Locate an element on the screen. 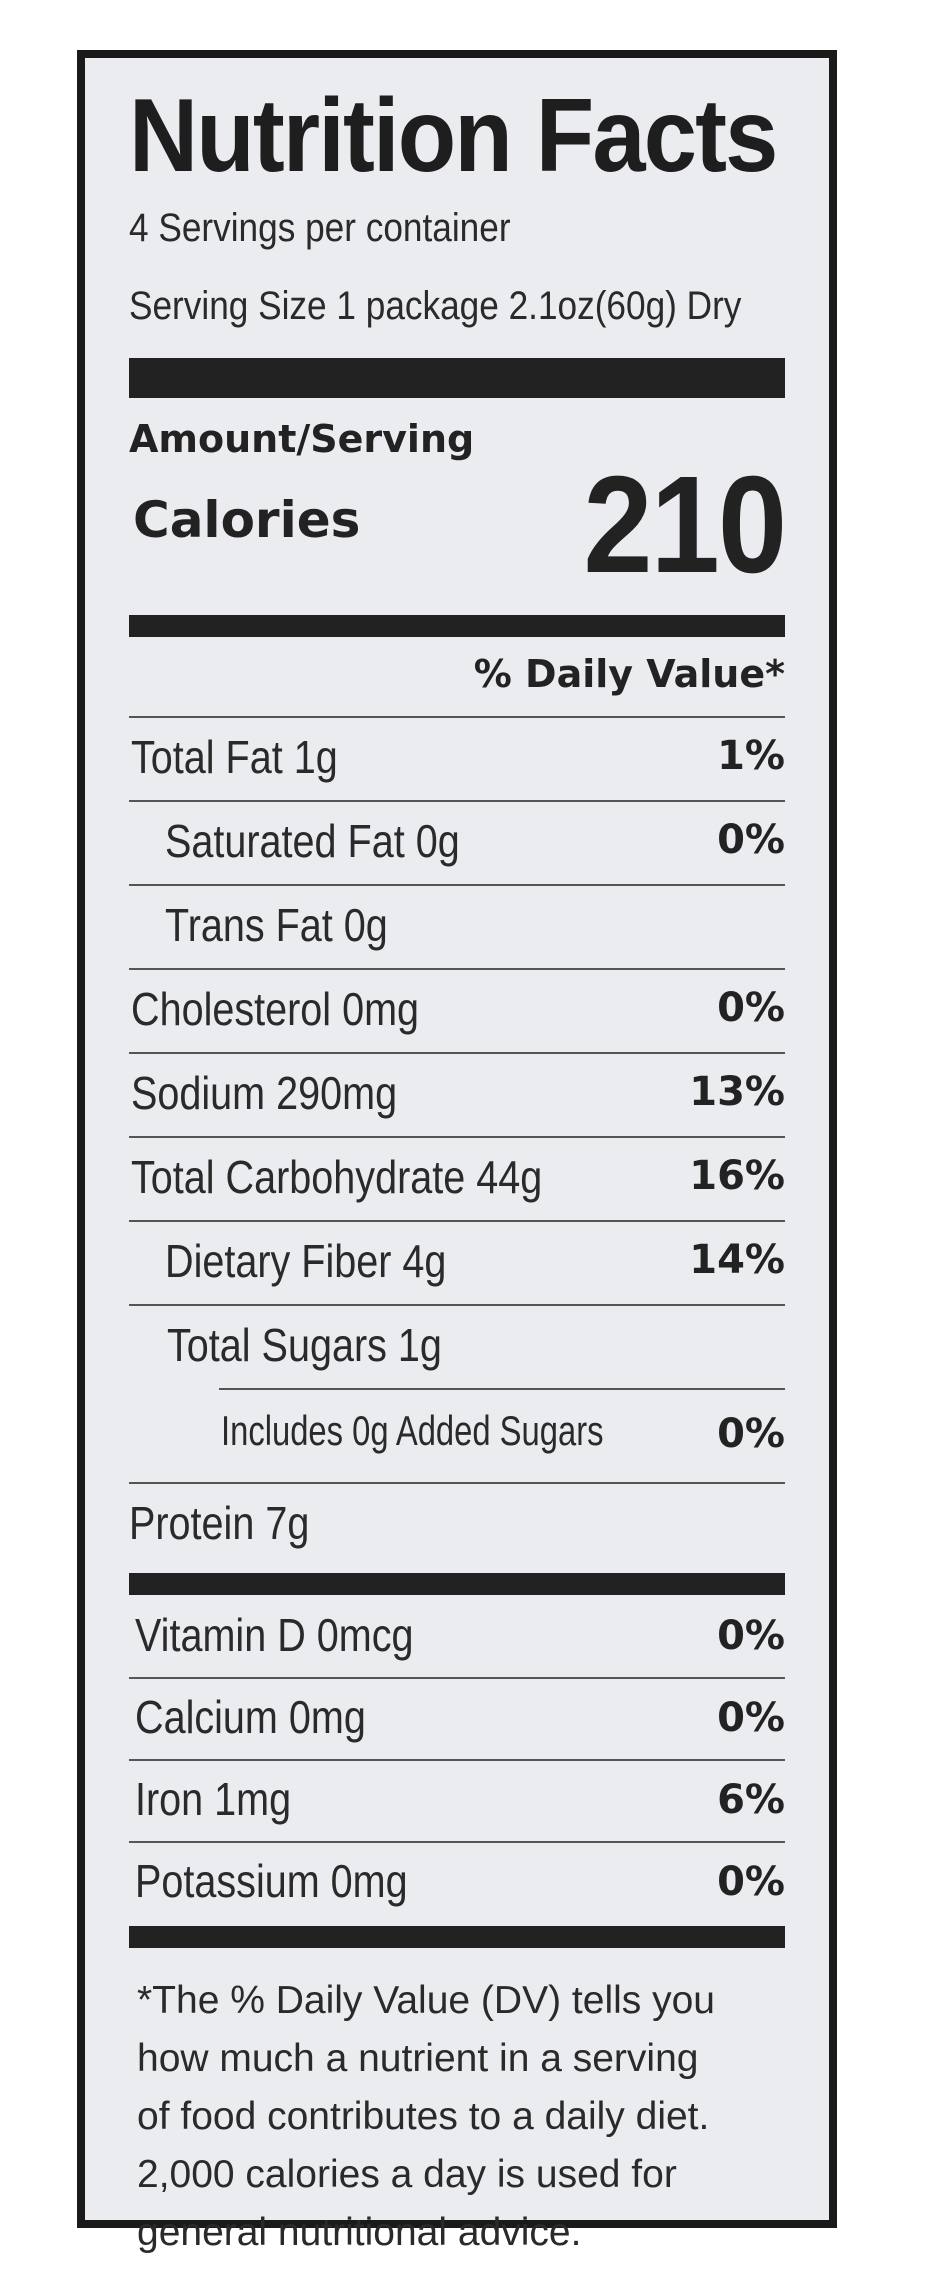  nutrient-dv: 13% is located at coordinates (737, 1092).